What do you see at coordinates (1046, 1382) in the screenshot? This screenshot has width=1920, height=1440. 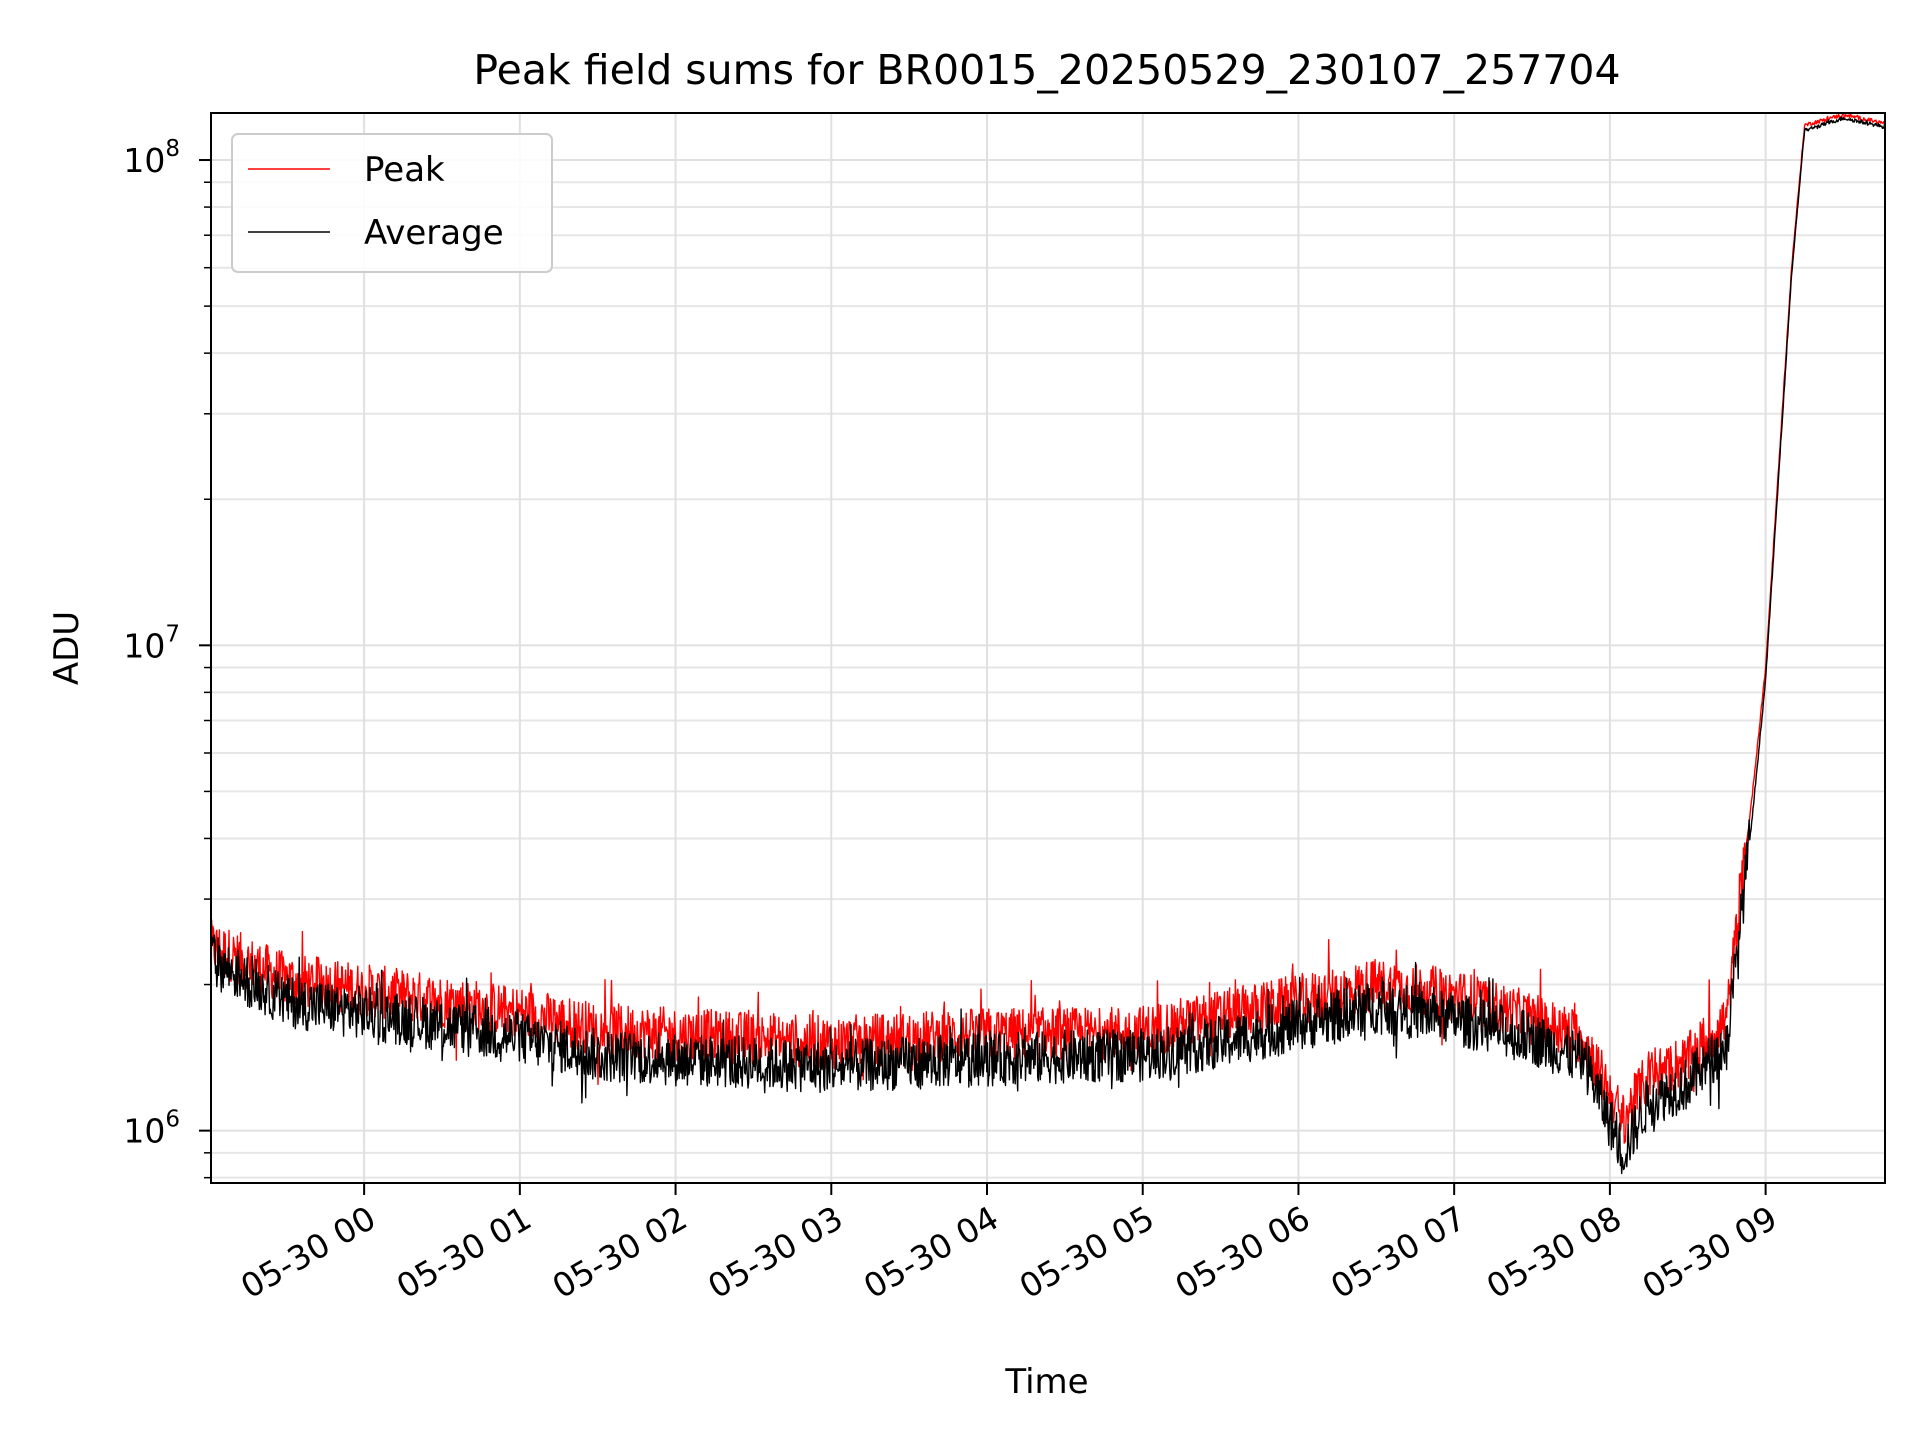 I see `x-axis-label: Time` at bounding box center [1046, 1382].